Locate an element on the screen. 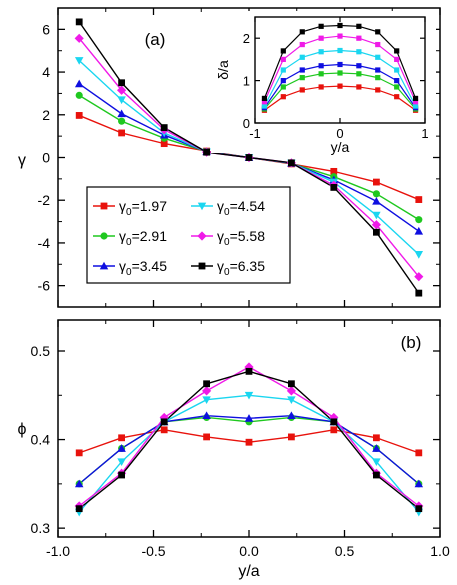 Image resolution: width=457 pixels, height=585 pixels. y-tick-label: 0.4 is located at coordinates (41, 440).